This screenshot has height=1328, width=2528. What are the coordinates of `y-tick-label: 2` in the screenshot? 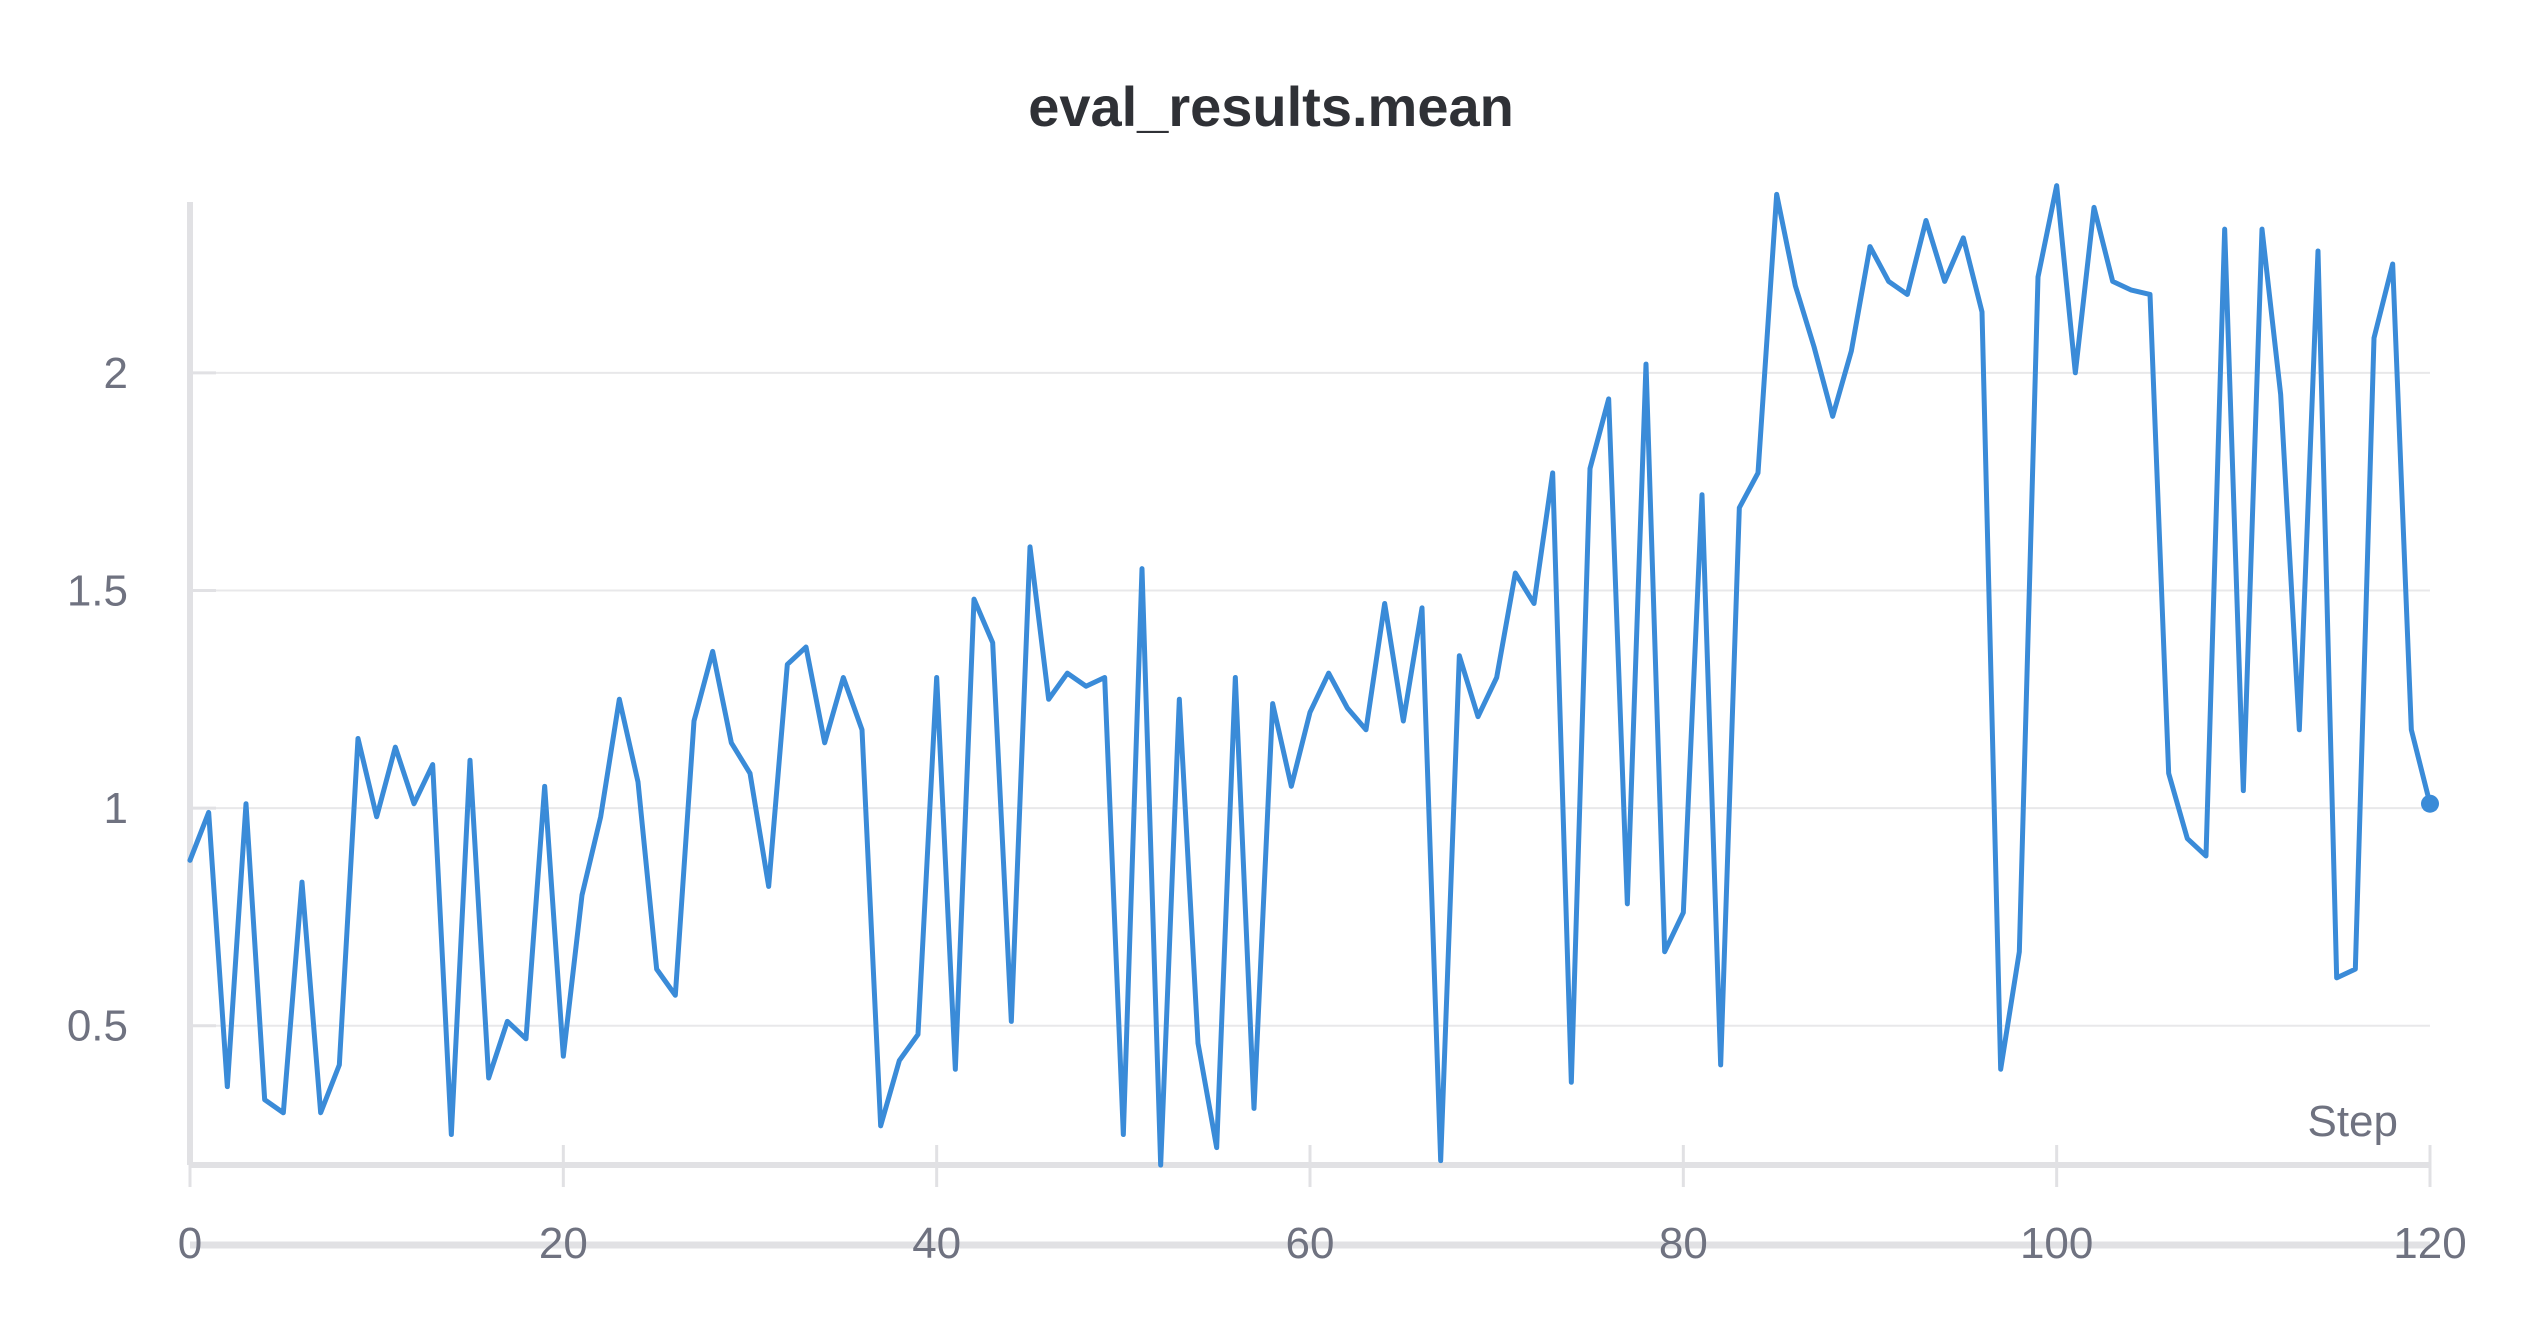 It's located at (116, 373).